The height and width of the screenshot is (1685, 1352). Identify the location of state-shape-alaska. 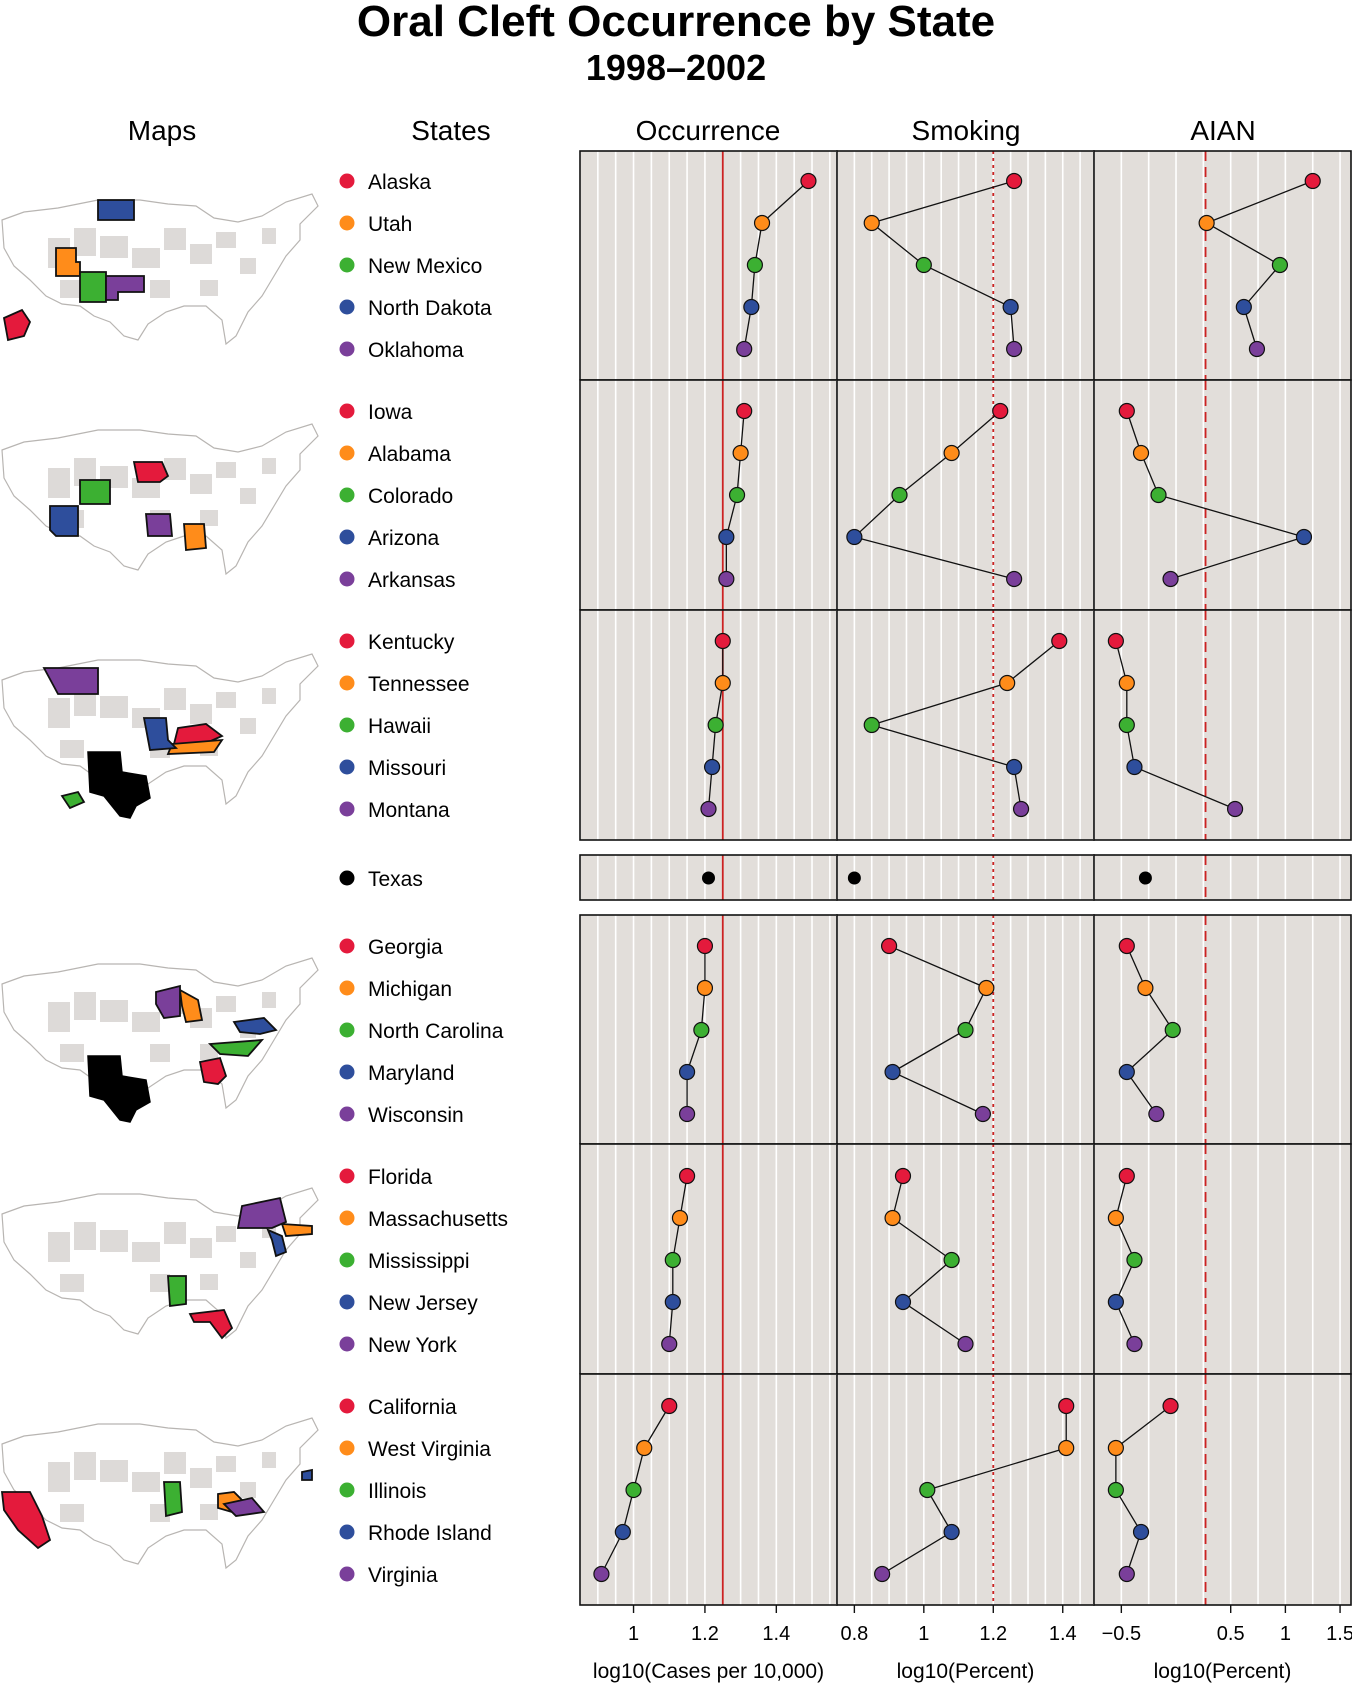
(17, 325).